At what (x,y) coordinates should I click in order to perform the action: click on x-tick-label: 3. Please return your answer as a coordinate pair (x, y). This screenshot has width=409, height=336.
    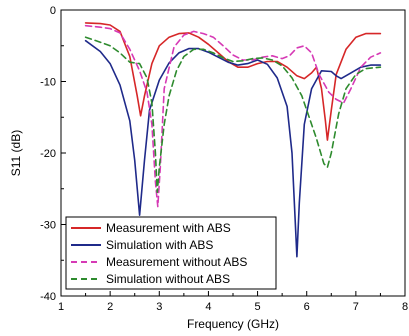
    Looking at the image, I should click on (159, 307).